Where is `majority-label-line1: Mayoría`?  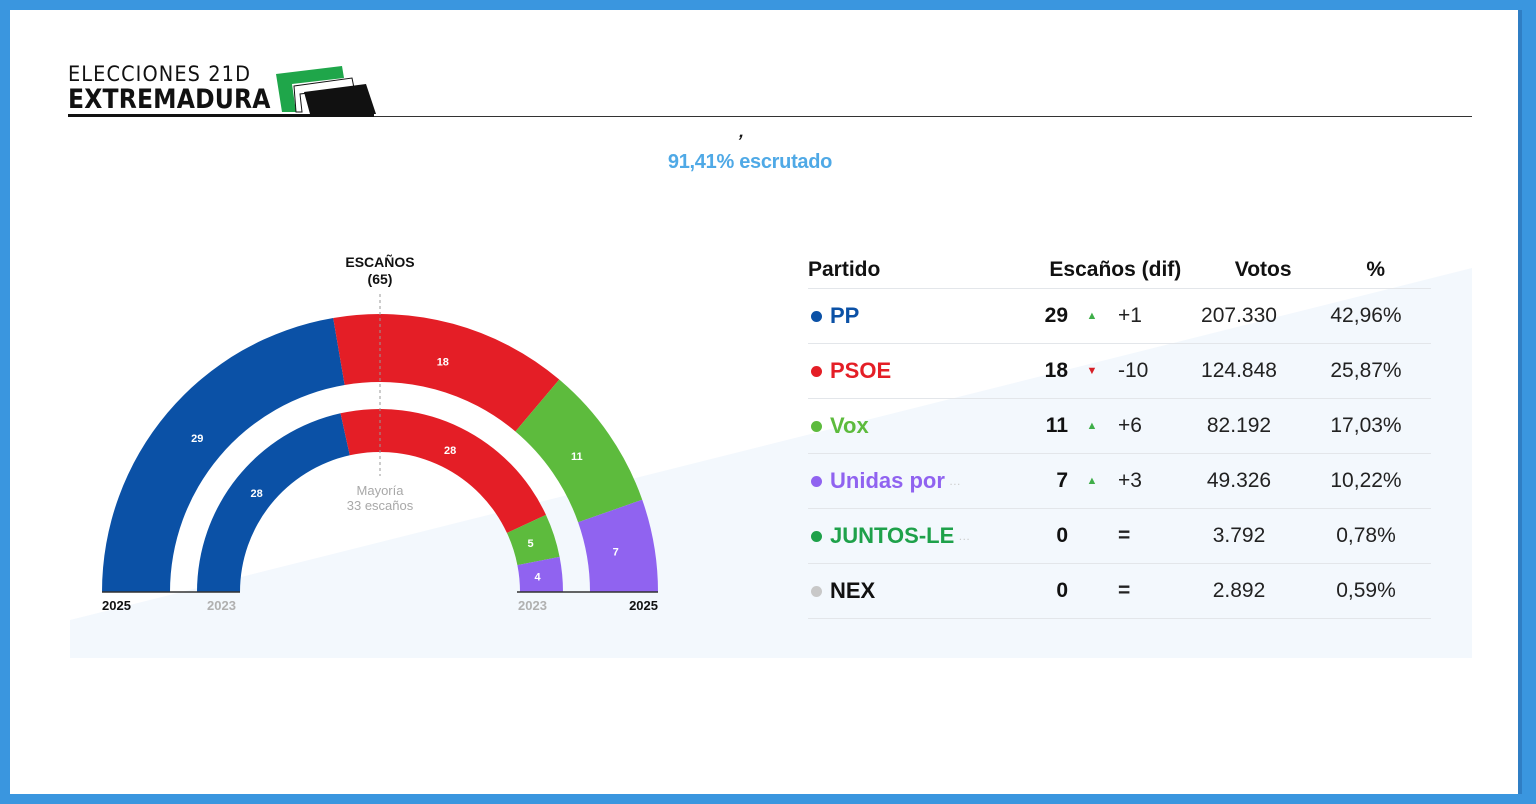 majority-label-line1: Mayoría is located at coordinates (381, 490).